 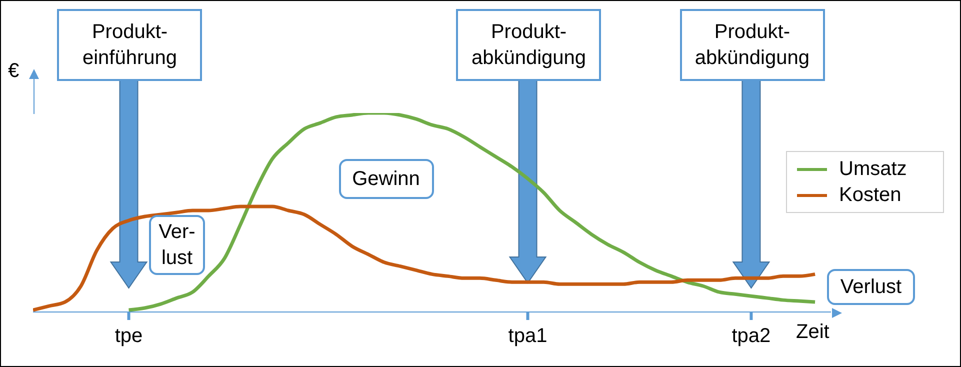 What do you see at coordinates (871, 287) in the screenshot?
I see `text: Verlust` at bounding box center [871, 287].